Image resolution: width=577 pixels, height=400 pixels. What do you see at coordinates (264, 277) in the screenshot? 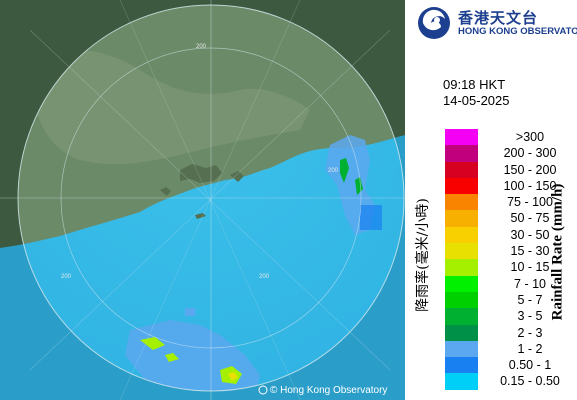
I see `ring-label-right: 200` at bounding box center [264, 277].